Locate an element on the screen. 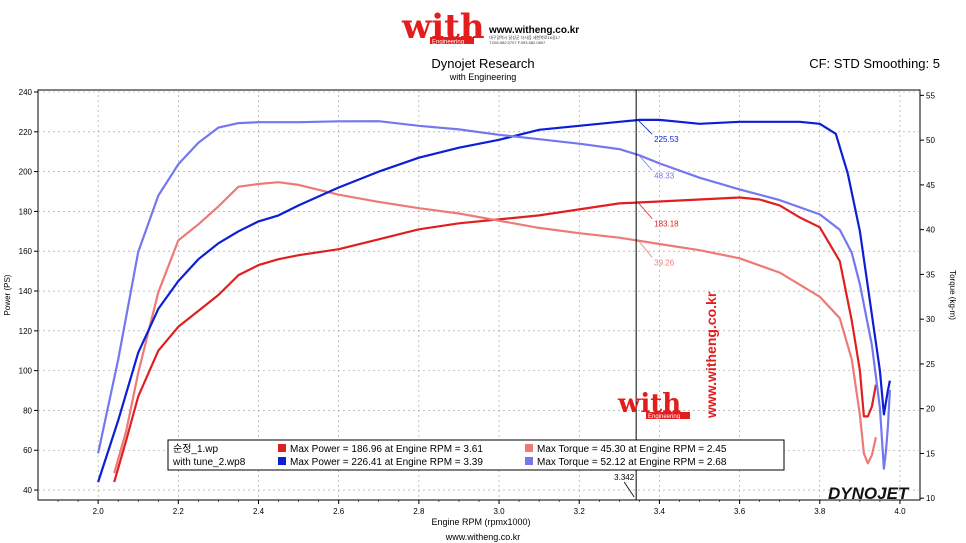  cursor-pointer-power2 is located at coordinates (645, 127).